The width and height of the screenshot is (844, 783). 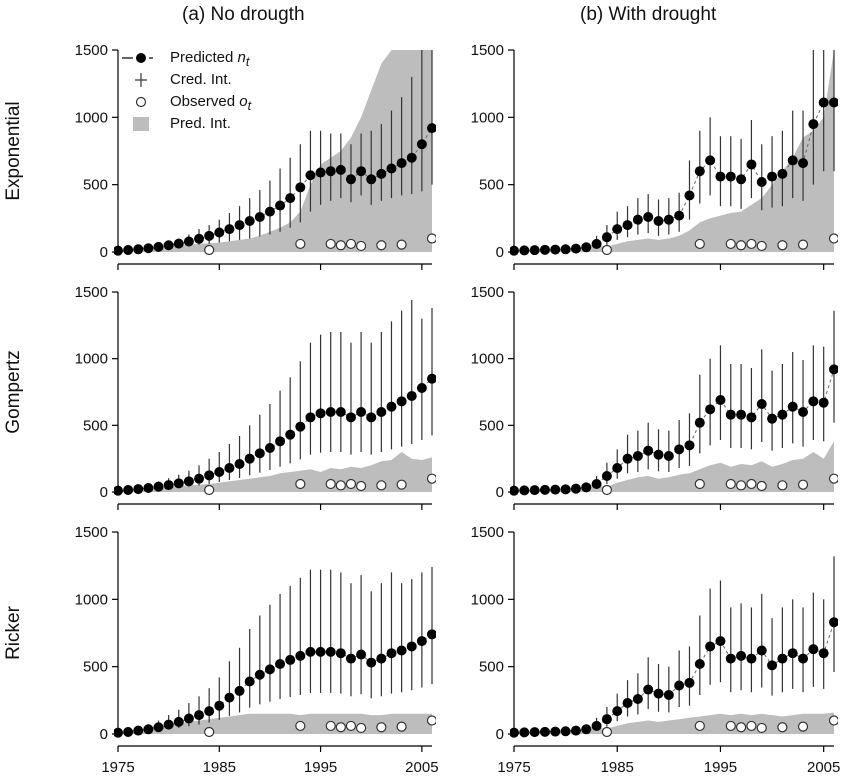 What do you see at coordinates (241, 57) in the screenshot?
I see `legend-label-predicted-n: n` at bounding box center [241, 57].